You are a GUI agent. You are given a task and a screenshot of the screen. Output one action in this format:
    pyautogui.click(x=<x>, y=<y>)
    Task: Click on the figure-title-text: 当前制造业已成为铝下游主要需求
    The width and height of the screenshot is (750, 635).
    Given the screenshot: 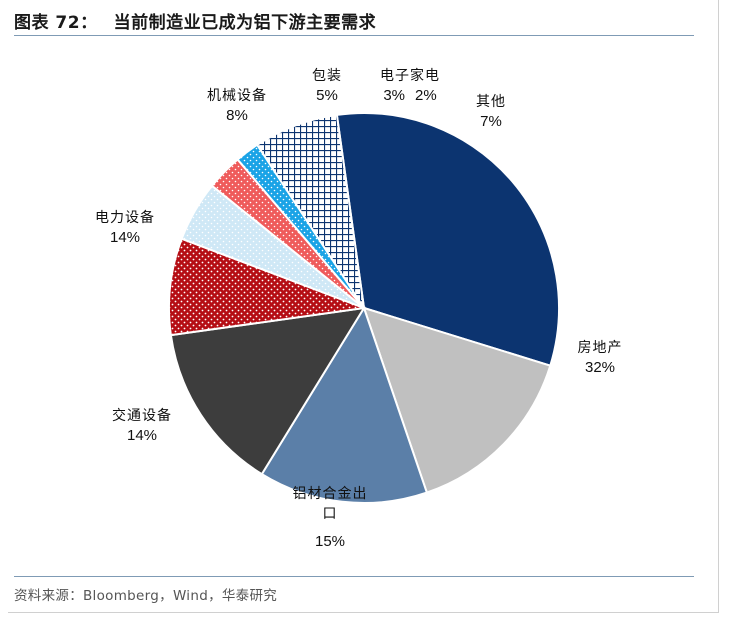 What is the action you would take?
    pyautogui.click(x=245, y=23)
    